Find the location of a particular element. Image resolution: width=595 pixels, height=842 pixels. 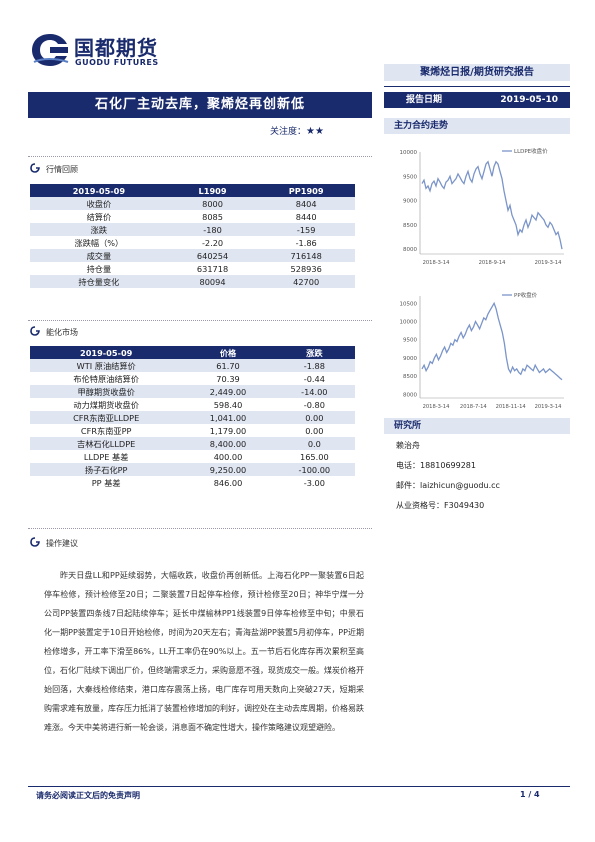

table-row: 持仓量 631718 528936 is located at coordinates (192, 268).